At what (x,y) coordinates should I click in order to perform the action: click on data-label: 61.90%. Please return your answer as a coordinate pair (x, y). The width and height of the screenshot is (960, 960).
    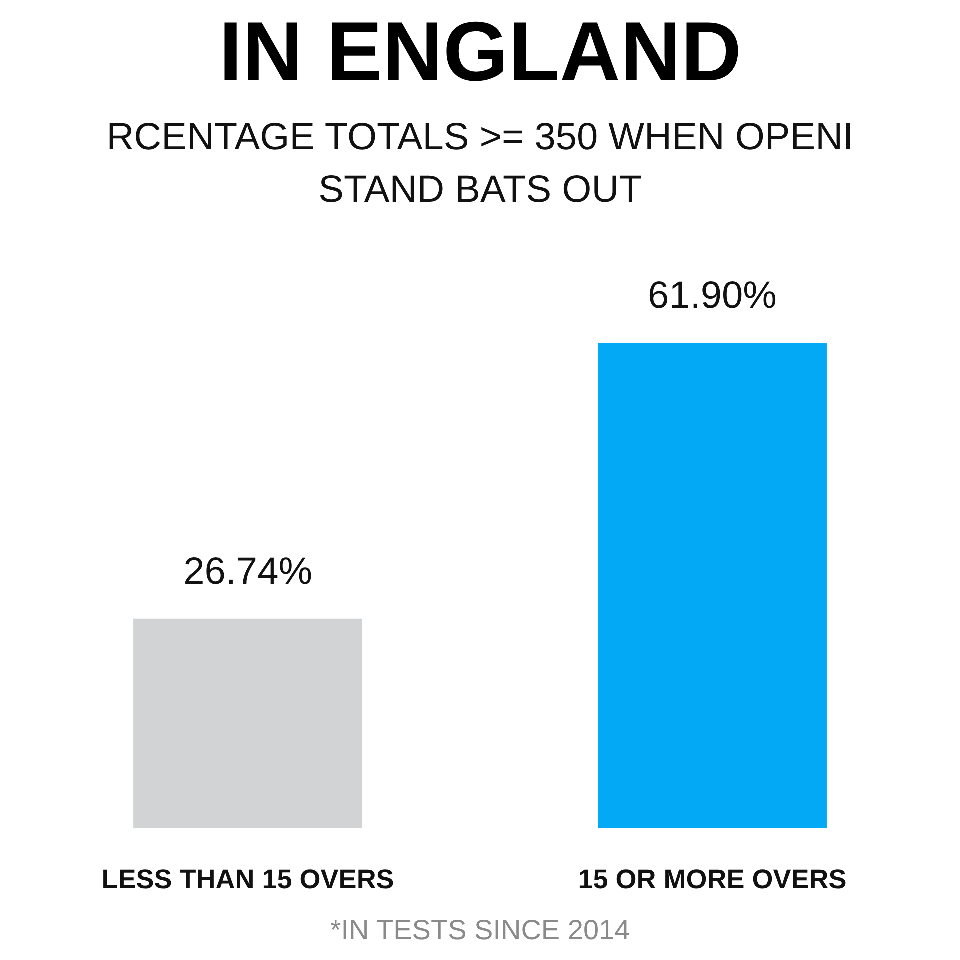
    Looking at the image, I should click on (712, 296).